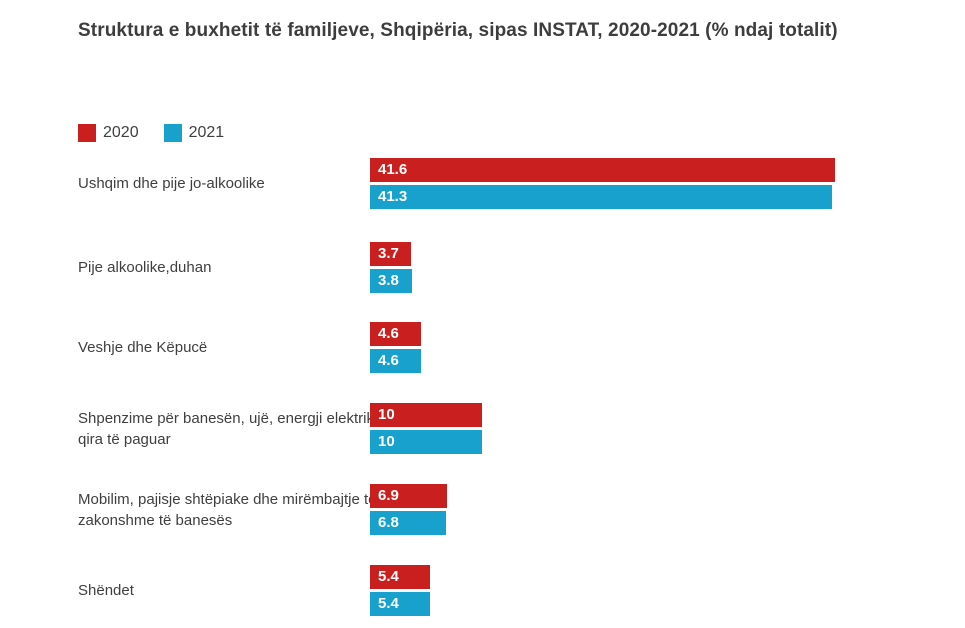 This screenshot has height=628, width=965. I want to click on bar-2020: 5.4, so click(400, 577).